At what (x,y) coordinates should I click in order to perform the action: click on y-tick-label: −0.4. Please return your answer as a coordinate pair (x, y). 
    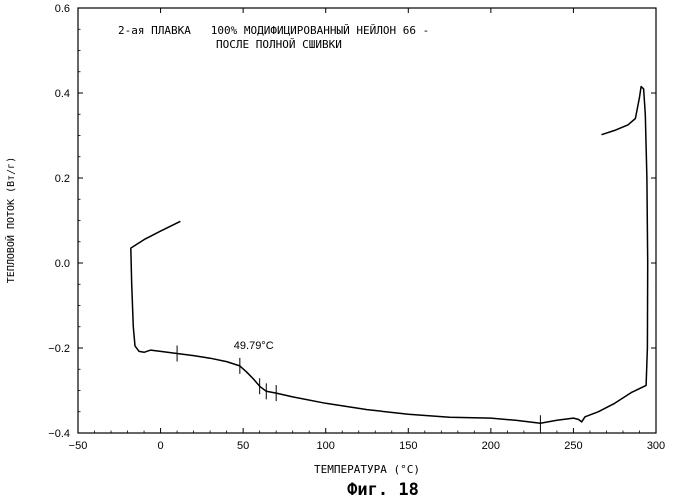
    Looking at the image, I should click on (59, 434).